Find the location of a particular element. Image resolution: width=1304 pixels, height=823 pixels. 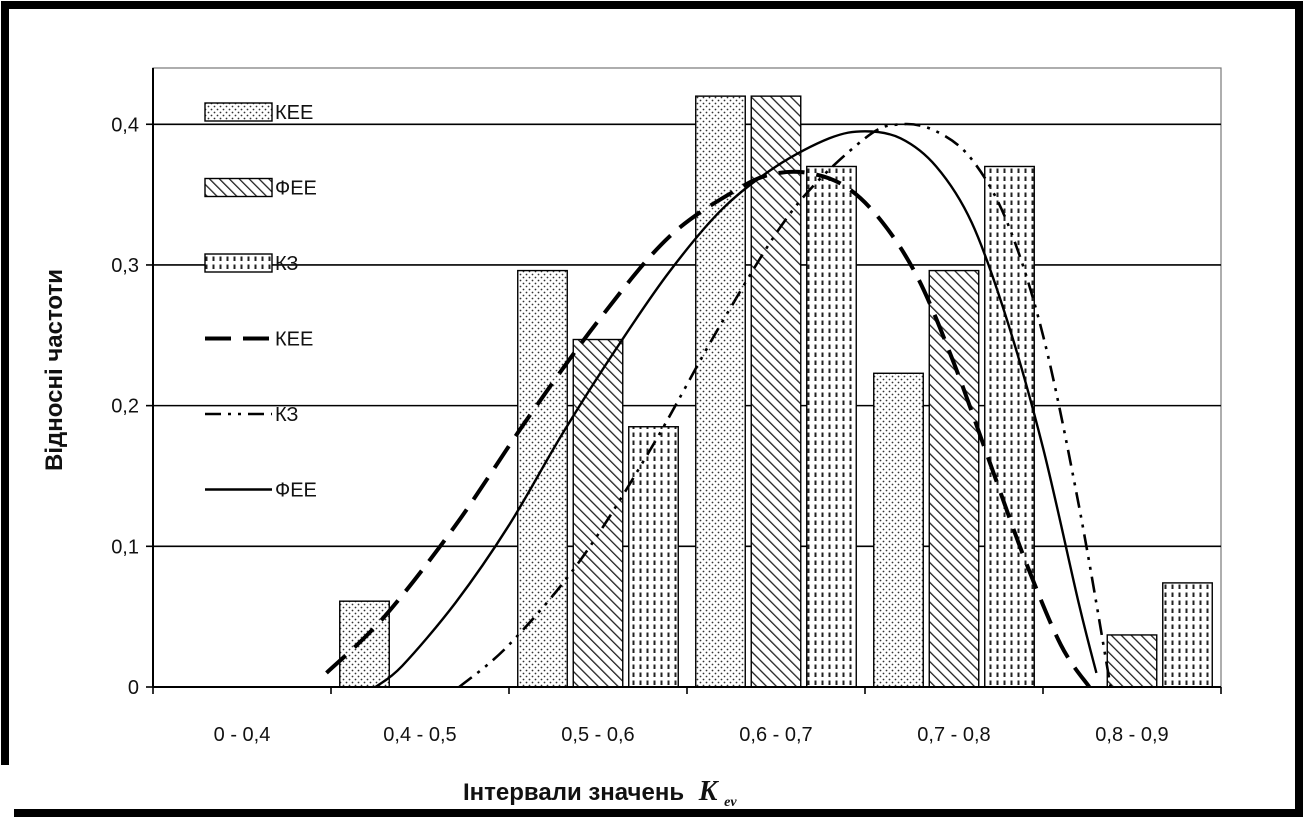

x-tick-label: 0,5 - 0,6 is located at coordinates (597, 735).